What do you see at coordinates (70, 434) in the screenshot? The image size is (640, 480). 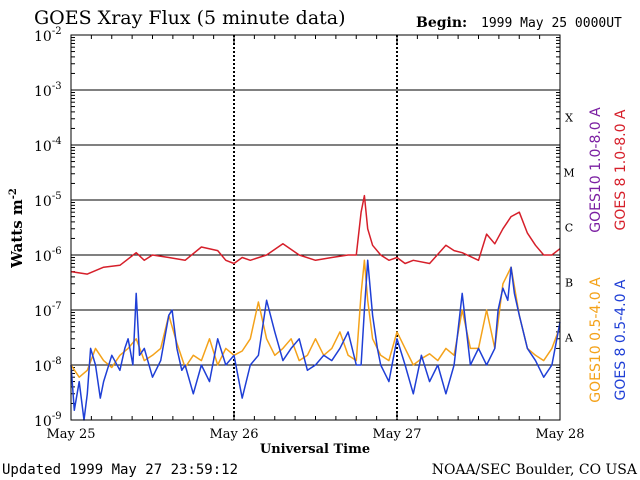 I see `x-tick-label: May 25` at bounding box center [70, 434].